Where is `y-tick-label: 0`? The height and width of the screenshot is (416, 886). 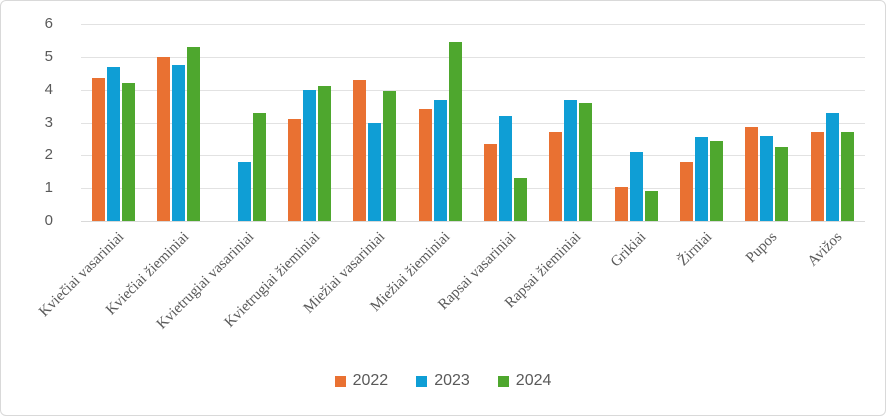 y-tick-label: 0 is located at coordinates (48, 220).